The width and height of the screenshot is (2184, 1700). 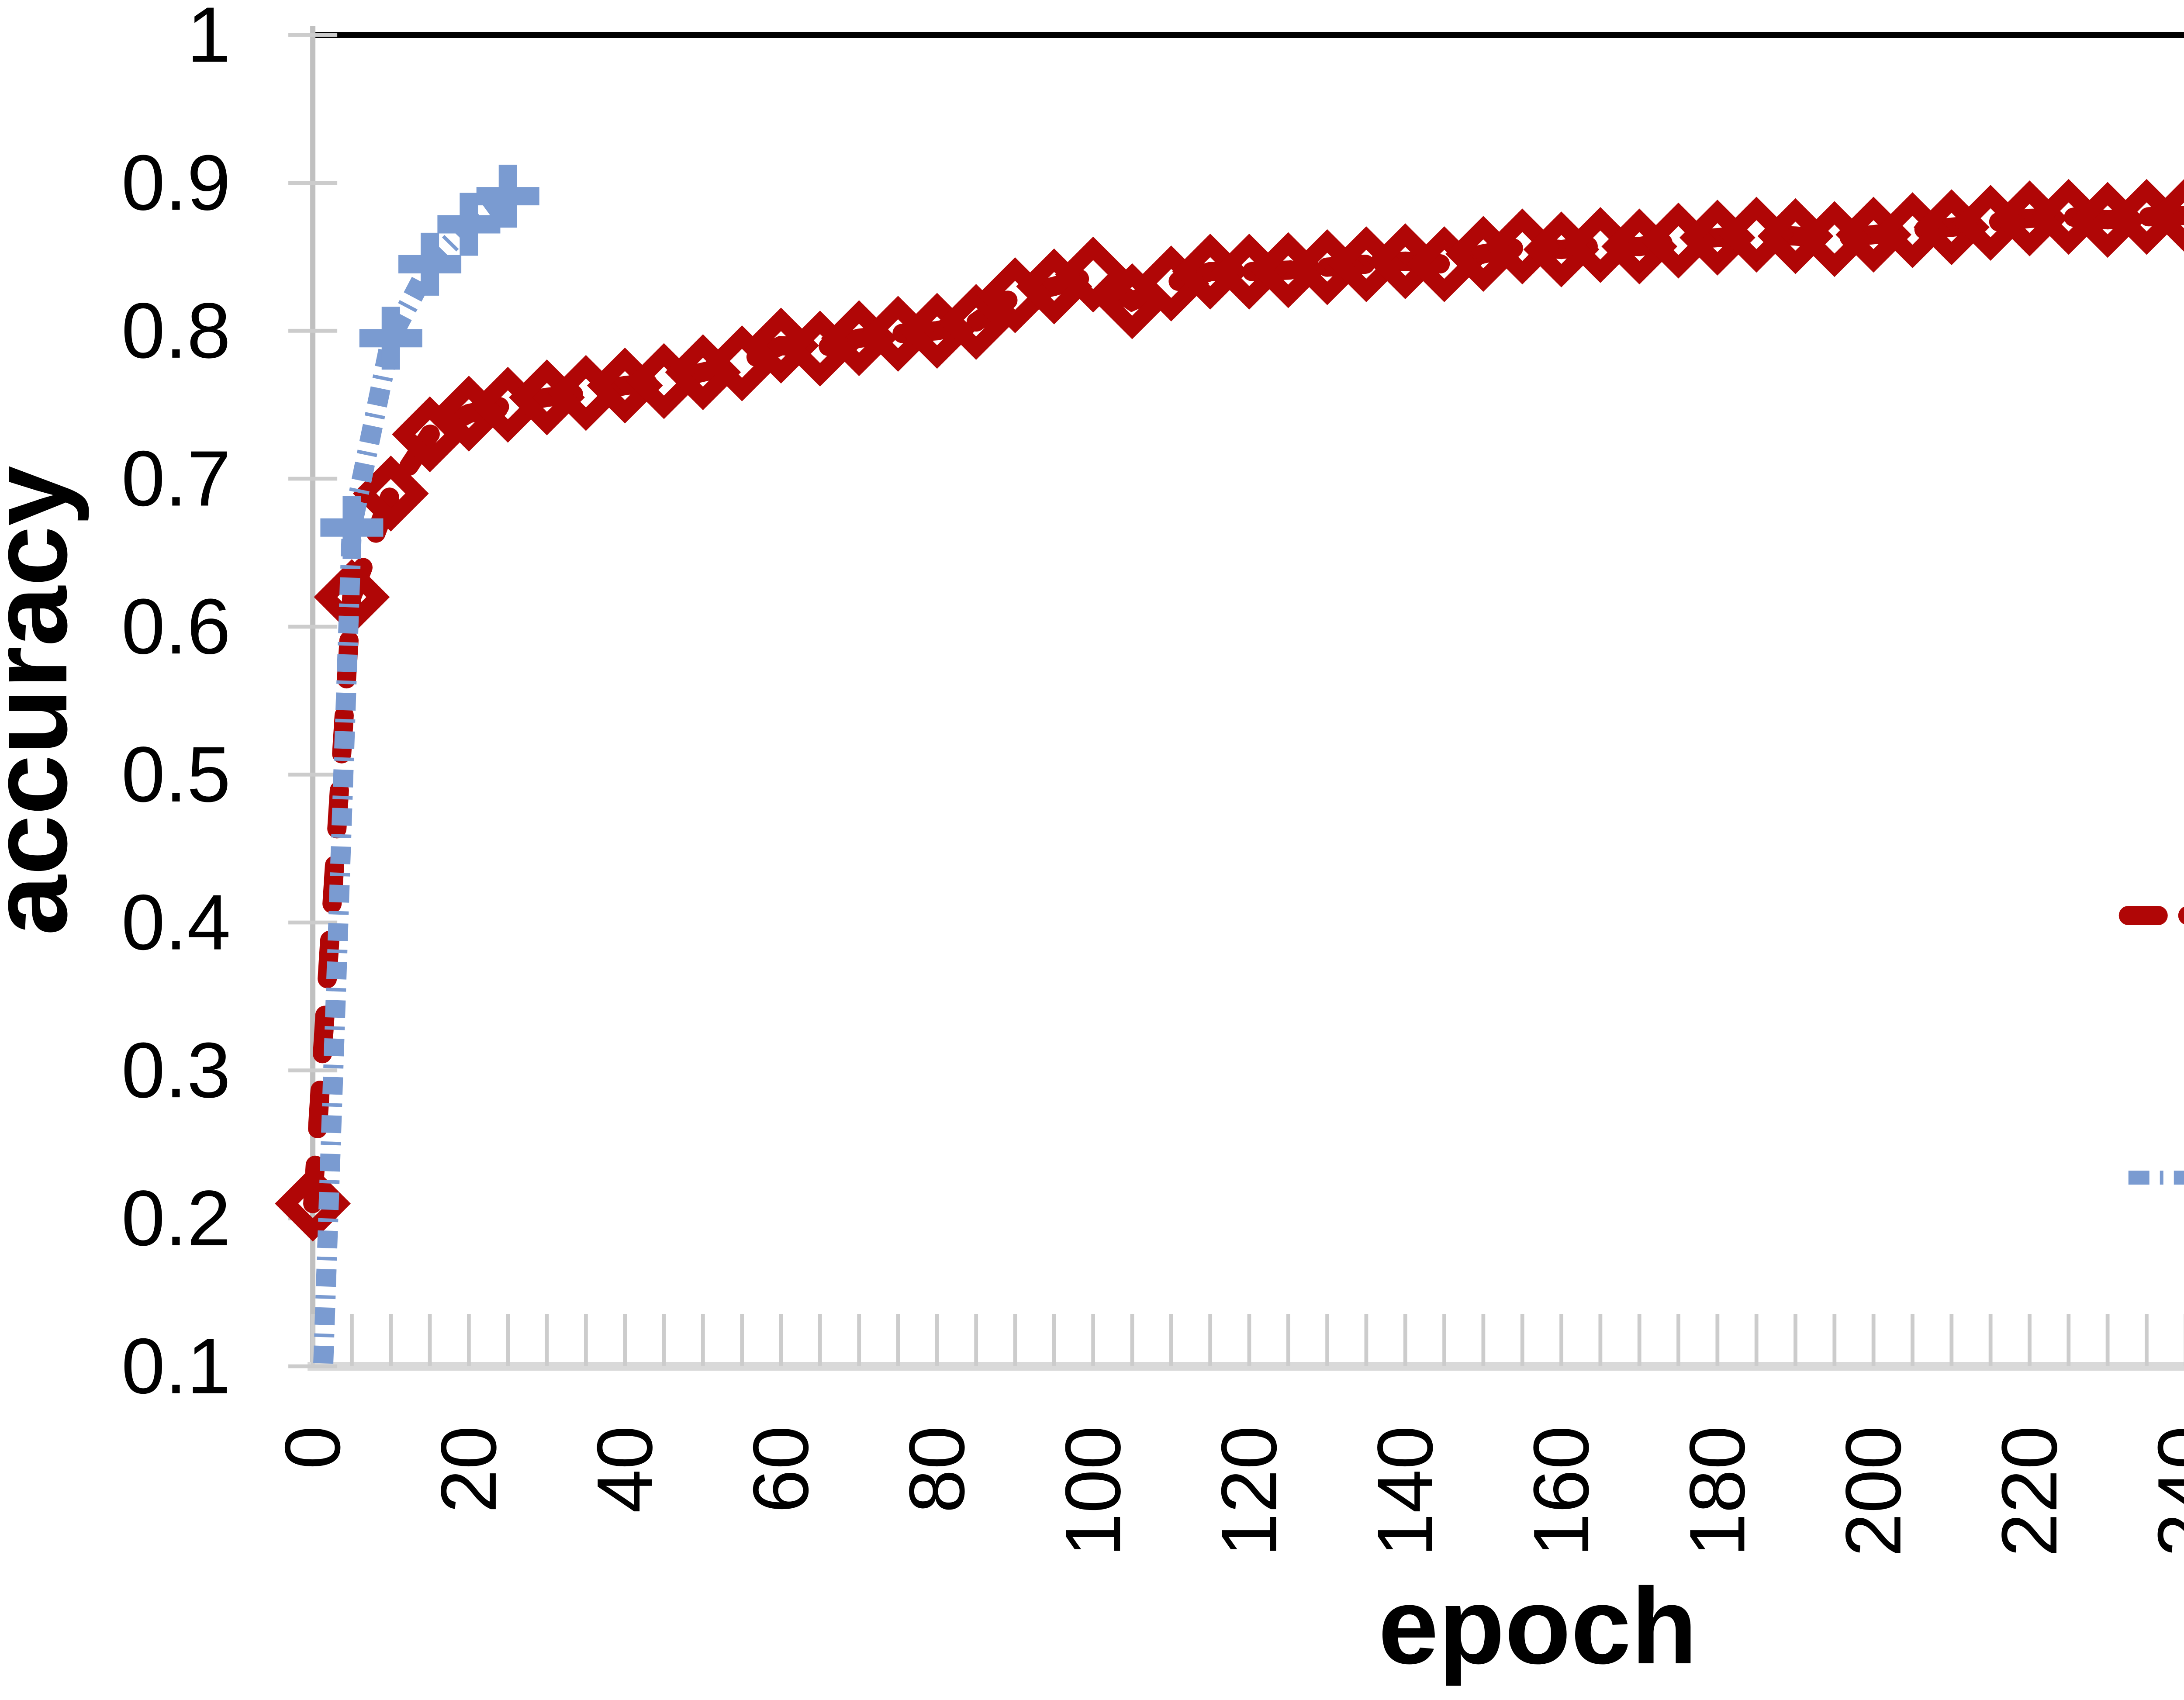 I want to click on y-tick-label: 0.4, so click(x=176, y=923).